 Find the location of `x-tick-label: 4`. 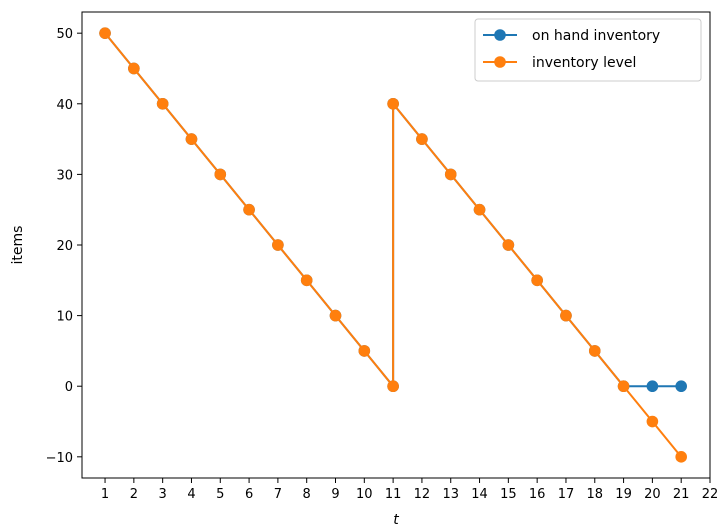

x-tick-label: 4 is located at coordinates (191, 494).